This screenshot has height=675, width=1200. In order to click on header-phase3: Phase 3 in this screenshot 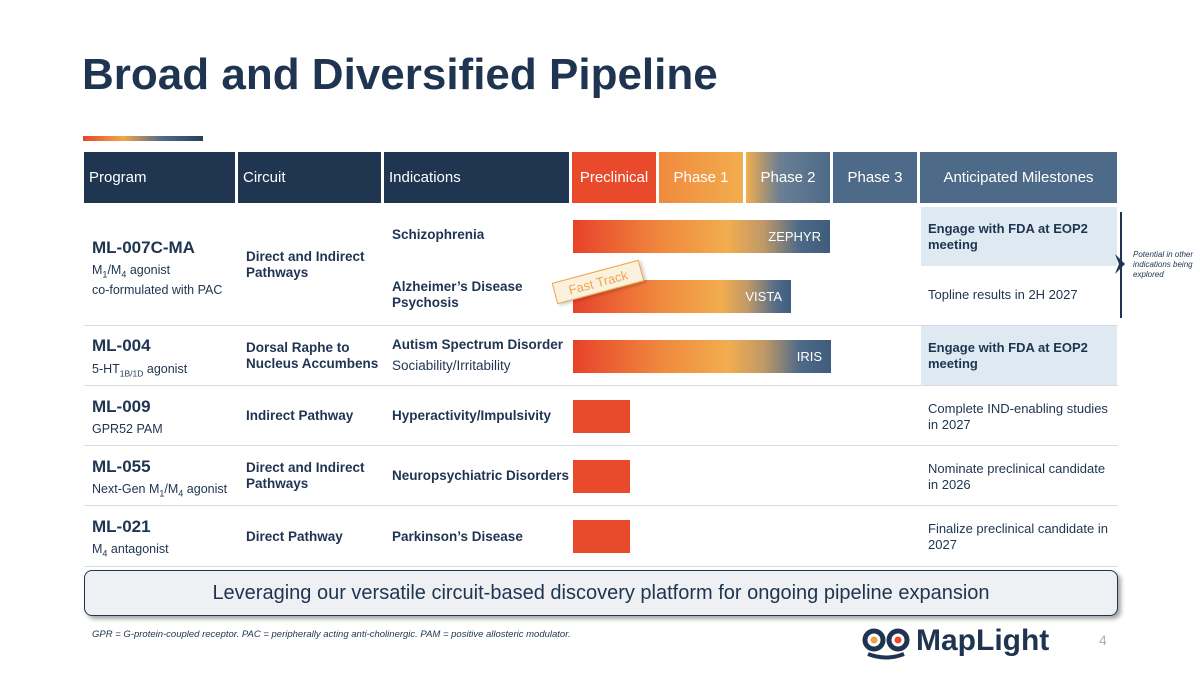, I will do `click(875, 177)`.